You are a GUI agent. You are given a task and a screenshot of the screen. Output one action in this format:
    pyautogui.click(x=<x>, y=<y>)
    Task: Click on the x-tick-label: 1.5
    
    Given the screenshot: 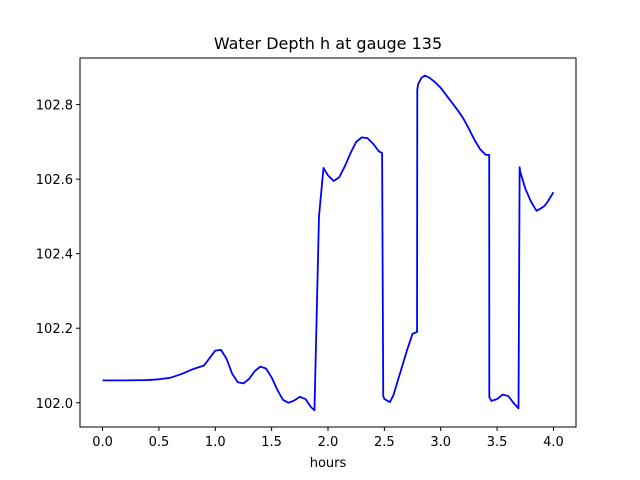 What is the action you would take?
    pyautogui.click(x=271, y=442)
    